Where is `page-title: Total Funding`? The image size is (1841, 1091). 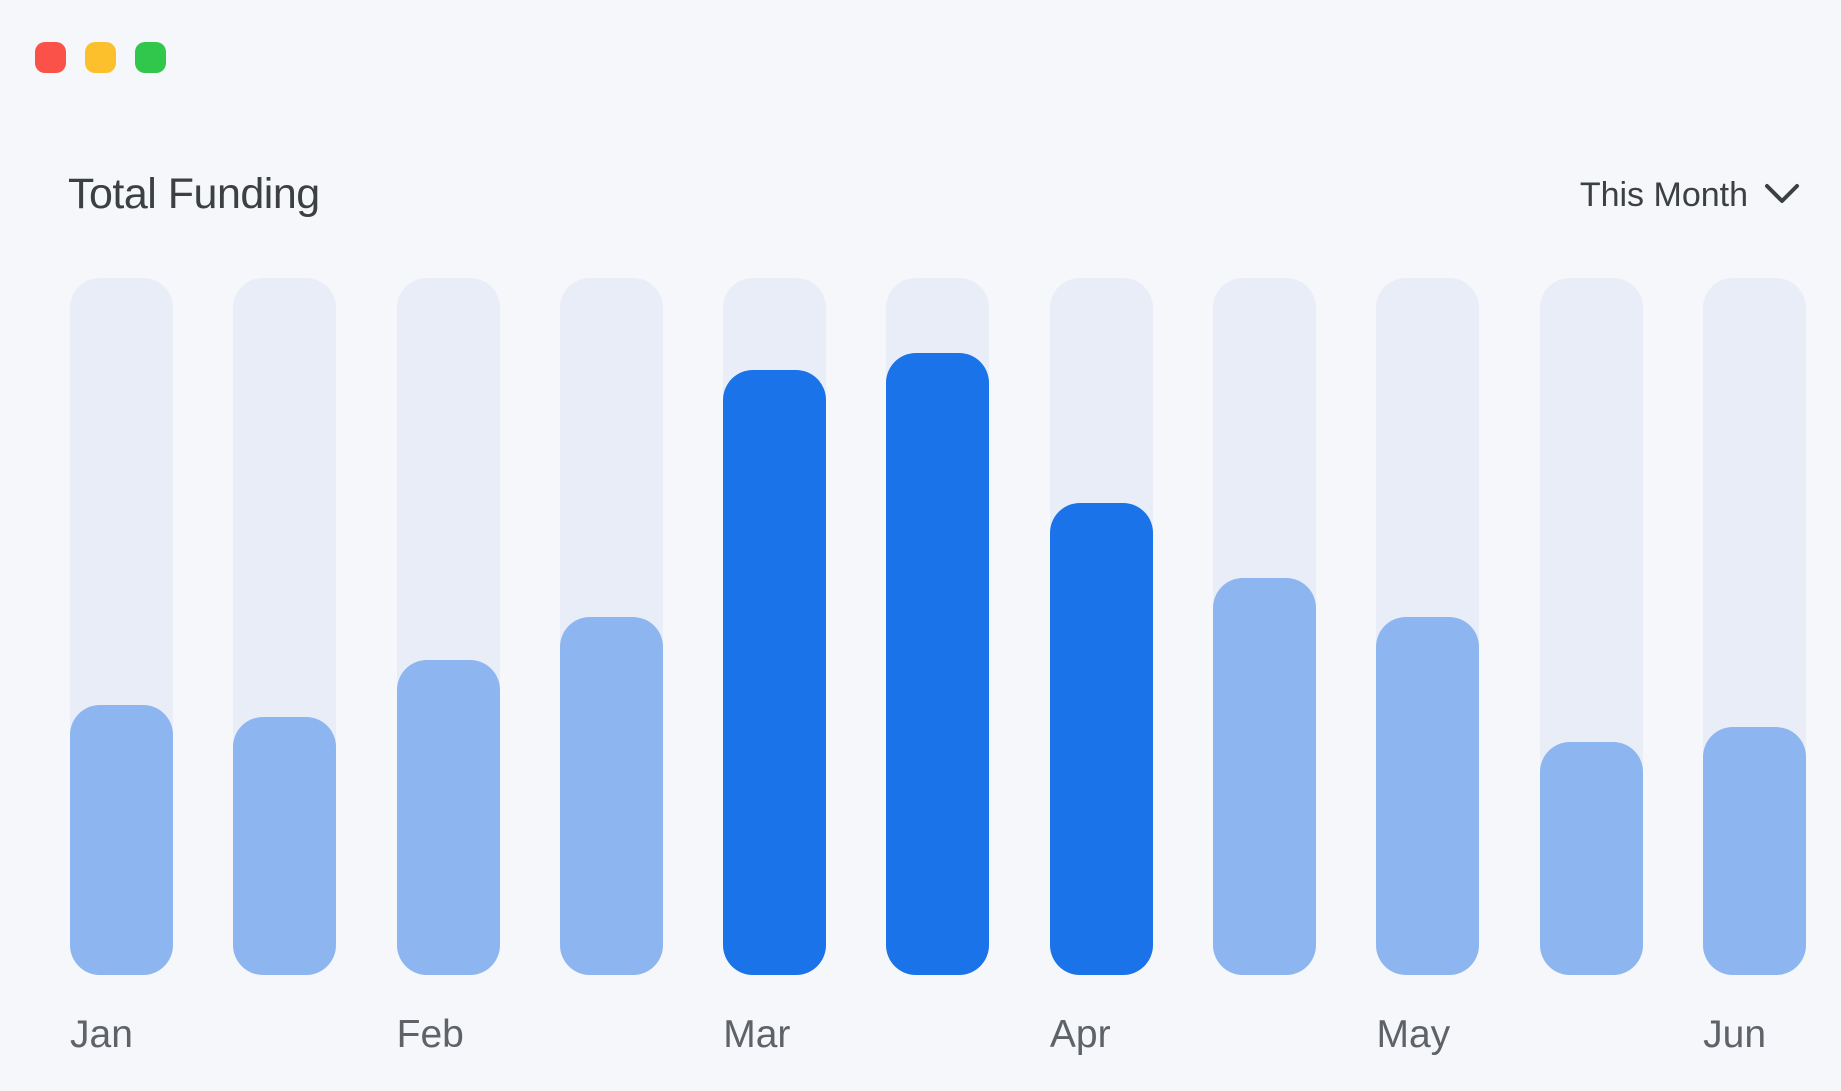 page-title: Total Funding is located at coordinates (194, 194).